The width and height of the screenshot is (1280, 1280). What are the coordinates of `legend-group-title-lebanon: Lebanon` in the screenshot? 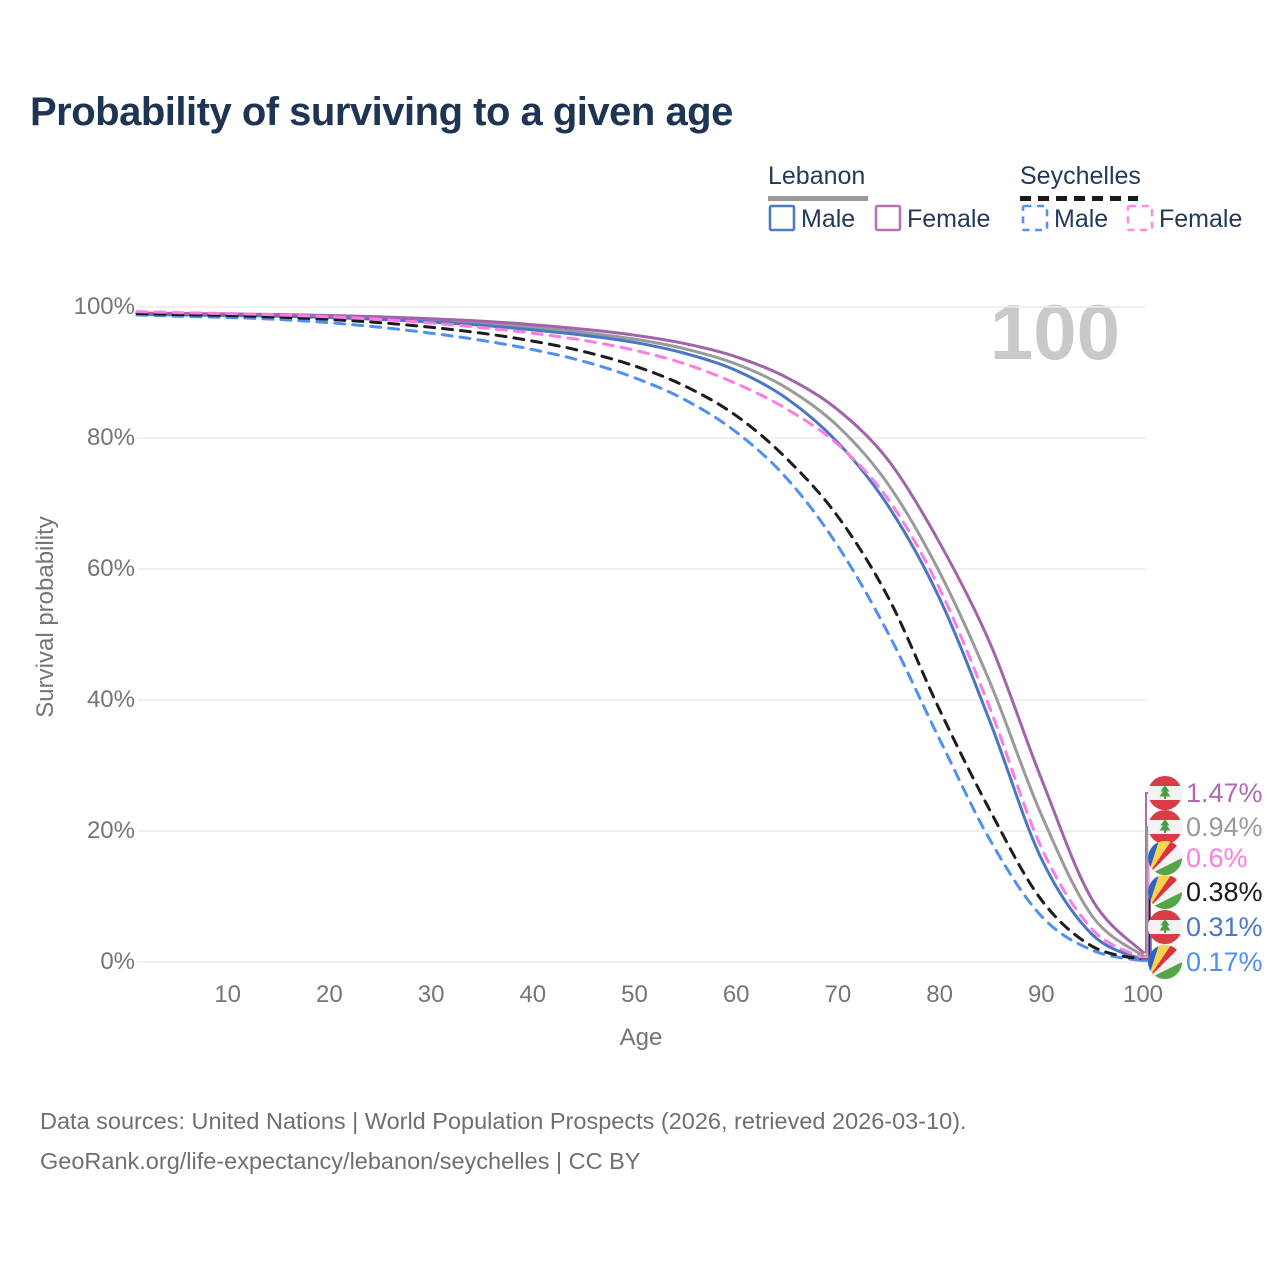 It's located at (817, 176).